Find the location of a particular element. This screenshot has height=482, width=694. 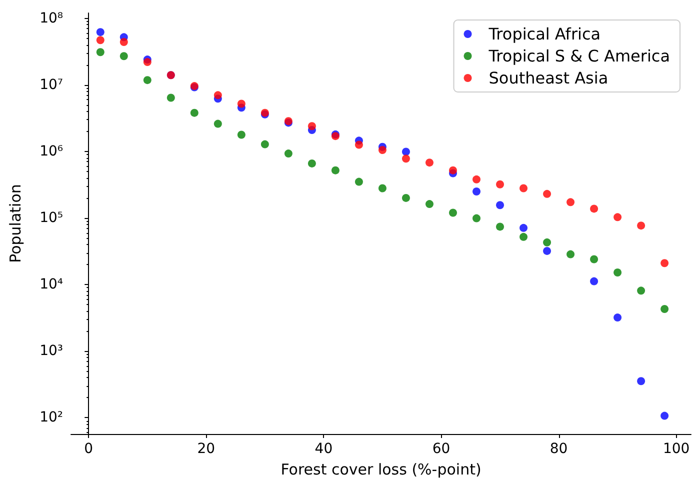

y-tick-label: 10³ is located at coordinates (51, 351).